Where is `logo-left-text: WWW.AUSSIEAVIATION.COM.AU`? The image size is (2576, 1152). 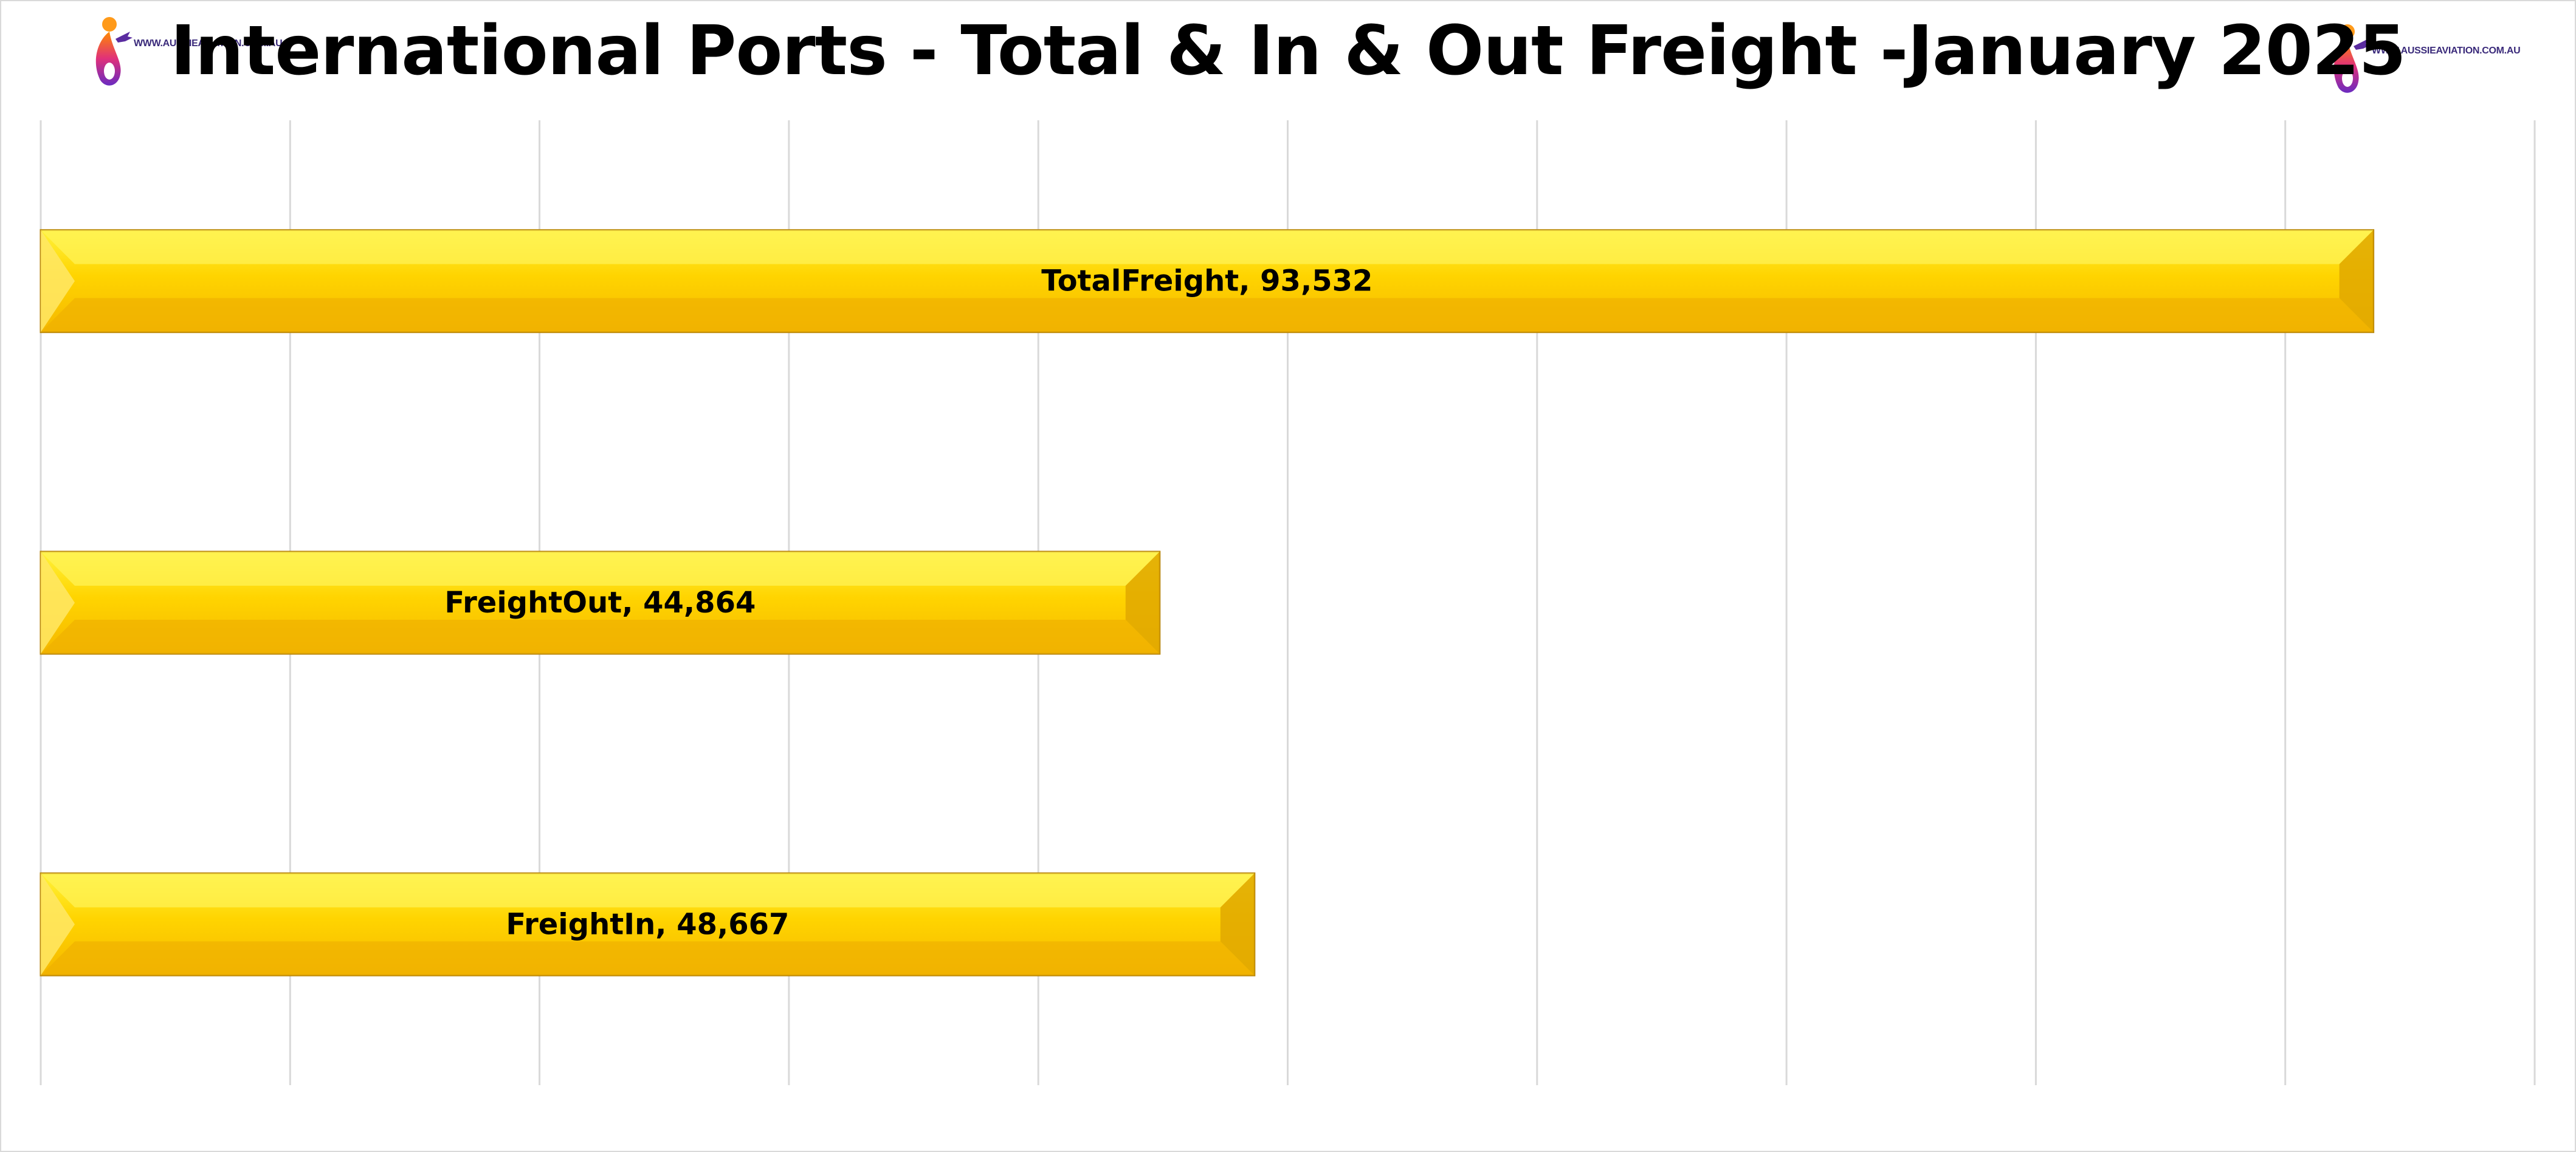
logo-left-text: WWW.AUSSIEAVIATION.COM.AU is located at coordinates (208, 43).